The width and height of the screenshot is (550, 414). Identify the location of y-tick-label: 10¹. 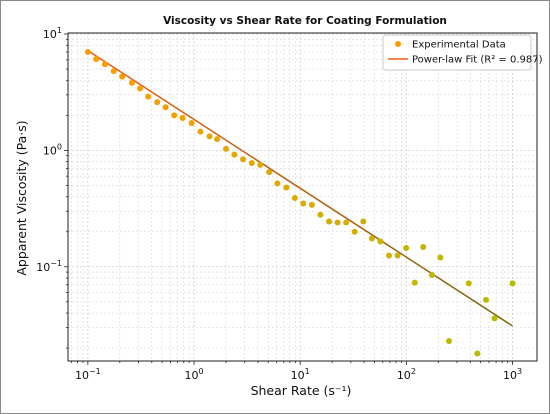
(52, 33).